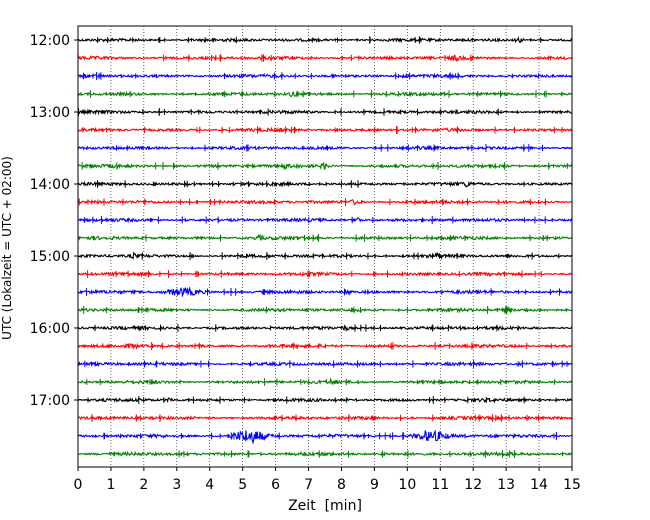 The width and height of the screenshot is (650, 520). What do you see at coordinates (325, 506) in the screenshot?
I see `x-axis-title: Zeit [min]` at bounding box center [325, 506].